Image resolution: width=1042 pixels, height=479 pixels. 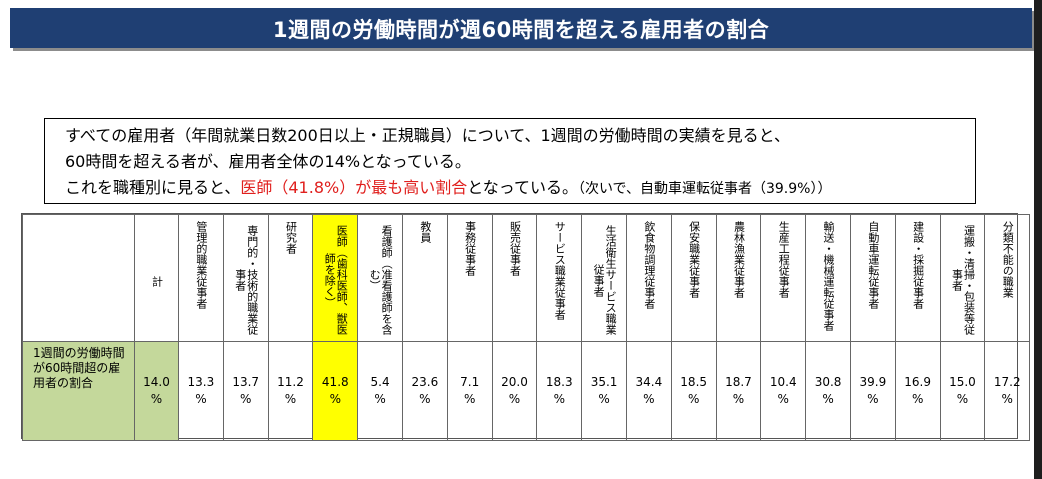 What do you see at coordinates (704, 189) in the screenshot?
I see `summary-note: （次いで、自動車運転従事者（39.9%））` at bounding box center [704, 189].